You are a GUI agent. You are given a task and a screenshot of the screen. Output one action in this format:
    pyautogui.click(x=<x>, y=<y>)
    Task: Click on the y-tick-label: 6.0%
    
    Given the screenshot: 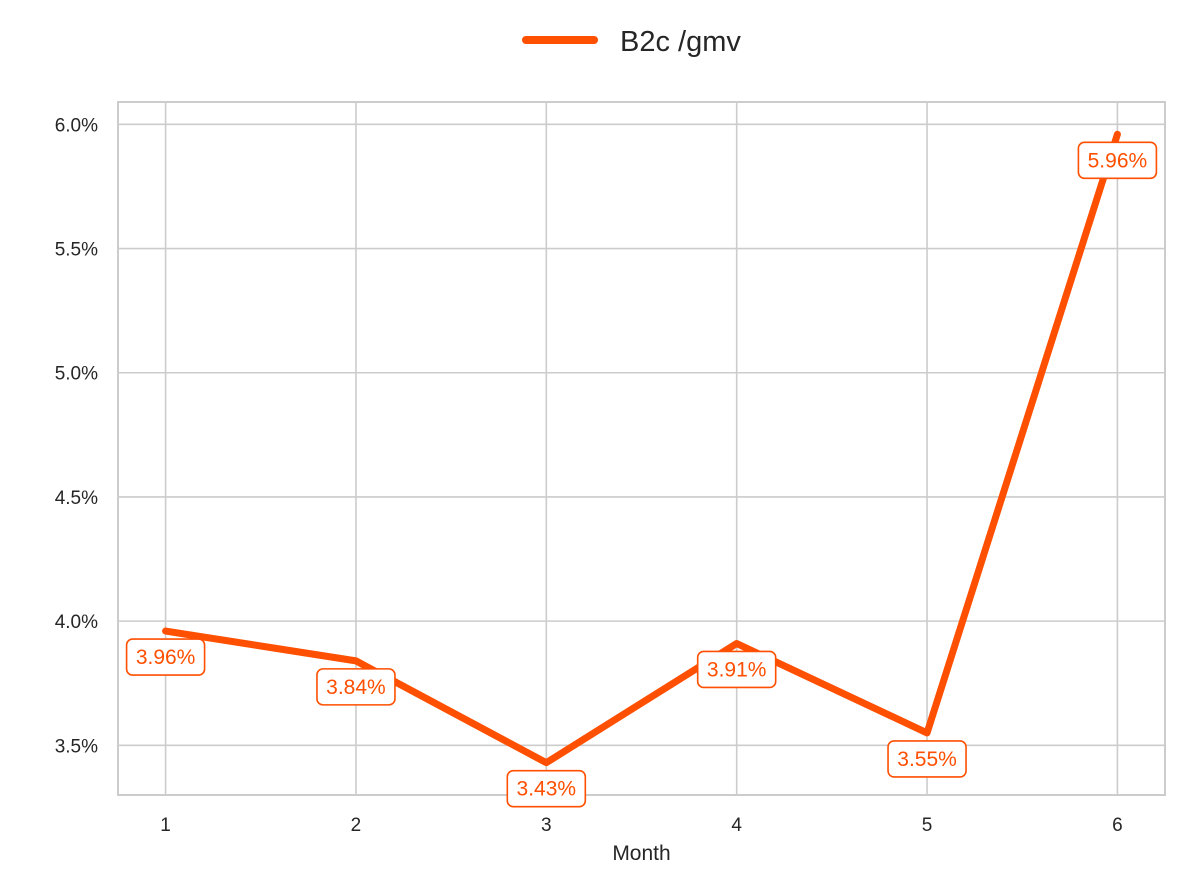 What is the action you would take?
    pyautogui.click(x=76, y=125)
    